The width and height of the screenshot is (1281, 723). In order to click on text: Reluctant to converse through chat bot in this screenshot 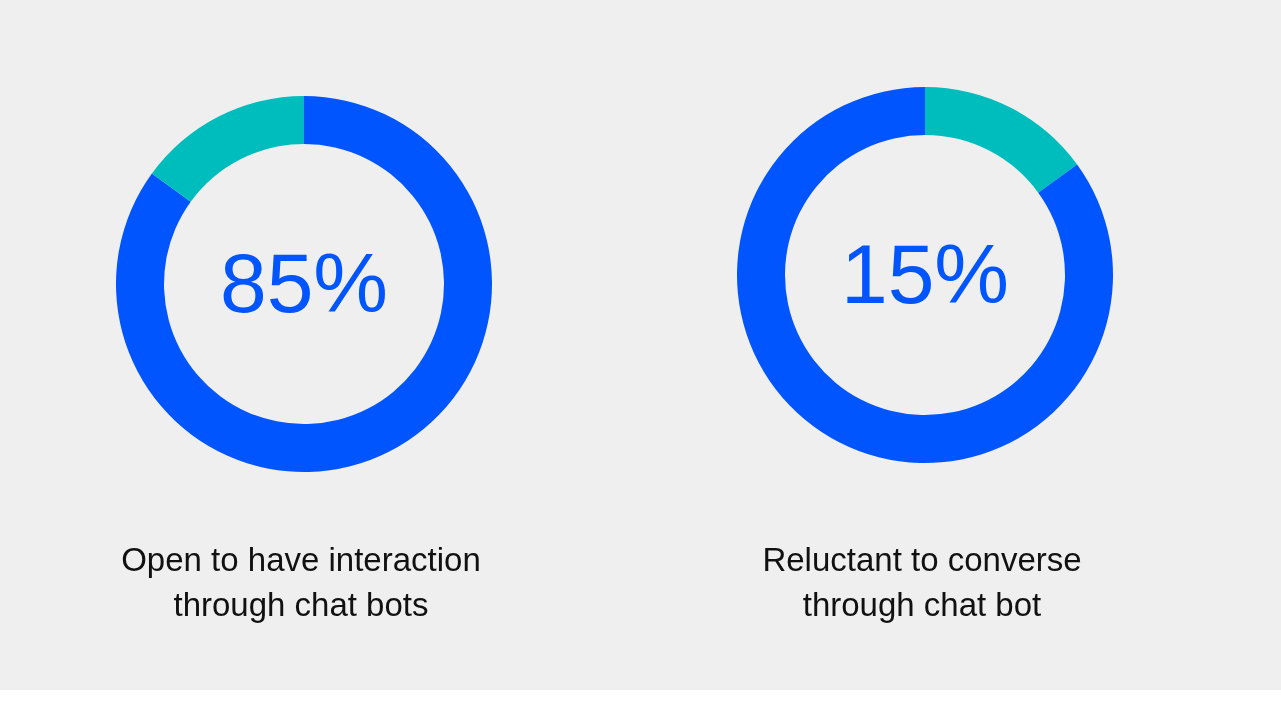, I will do `click(922, 582)`.